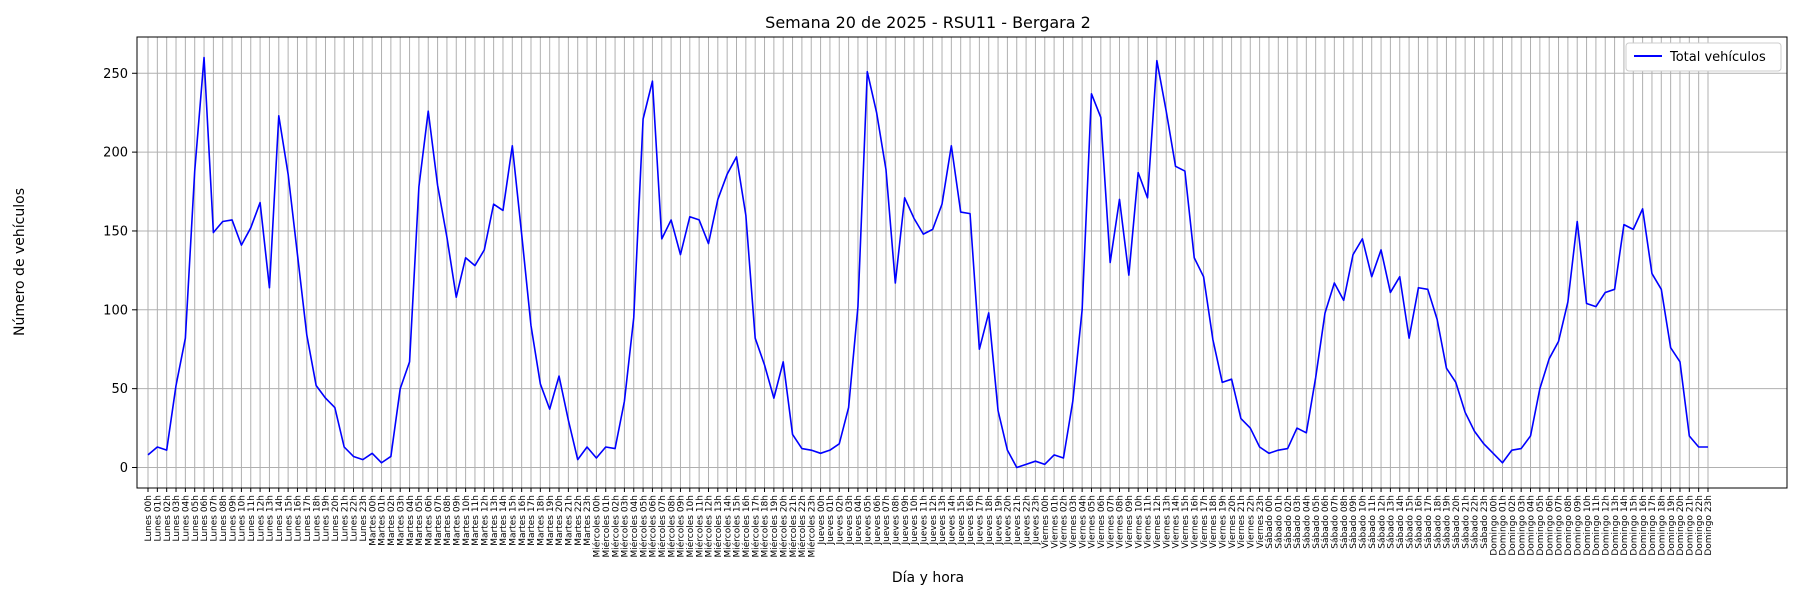  What do you see at coordinates (243, 518) in the screenshot?
I see `x-tick-label: Lunes 10h` at bounding box center [243, 518].